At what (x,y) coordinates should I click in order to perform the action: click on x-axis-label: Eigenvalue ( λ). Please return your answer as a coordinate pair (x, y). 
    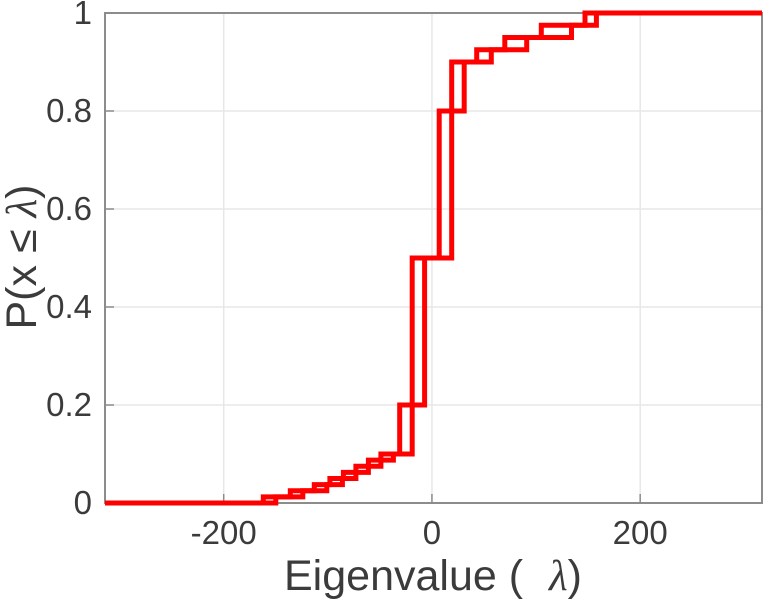
    Looking at the image, I should click on (433, 576).